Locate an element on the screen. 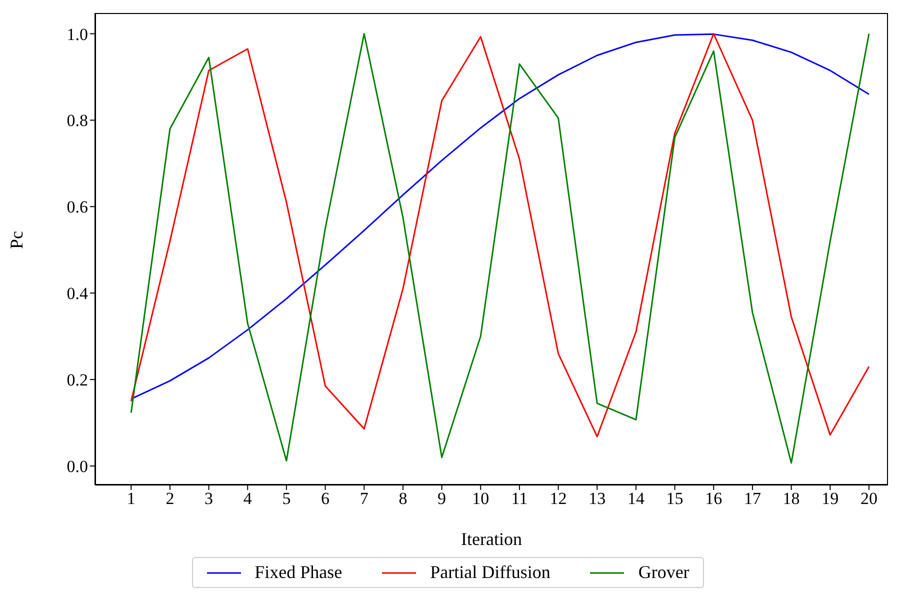 The height and width of the screenshot is (607, 899). x-tick-label: 19 is located at coordinates (830, 498).